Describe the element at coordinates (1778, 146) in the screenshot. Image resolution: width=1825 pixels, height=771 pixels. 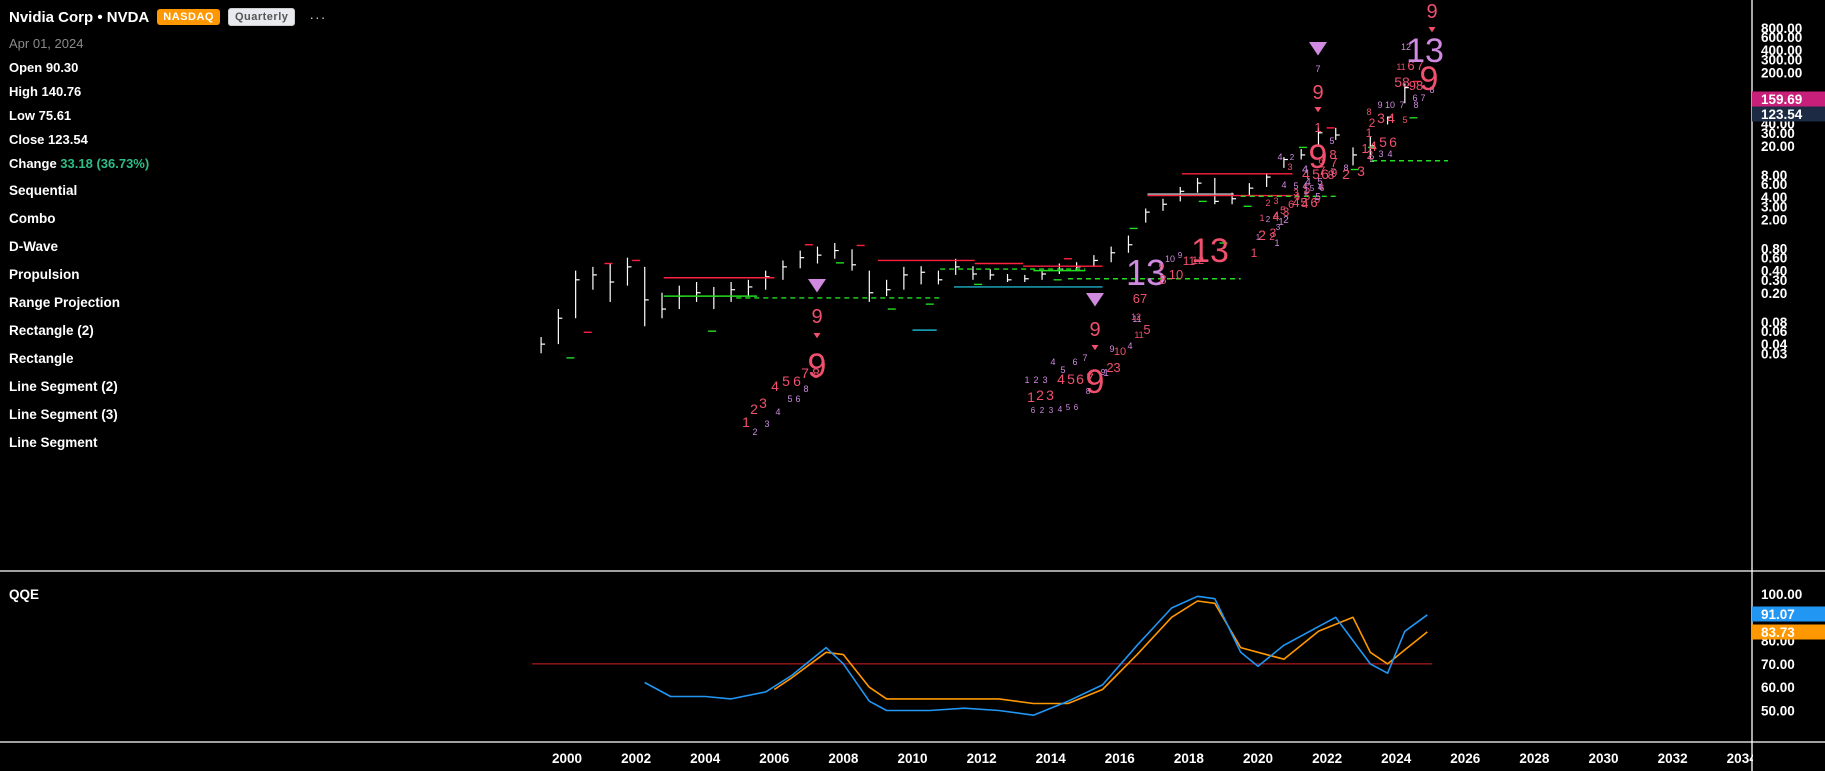
I see `price-tick-label: 20.00` at that location.